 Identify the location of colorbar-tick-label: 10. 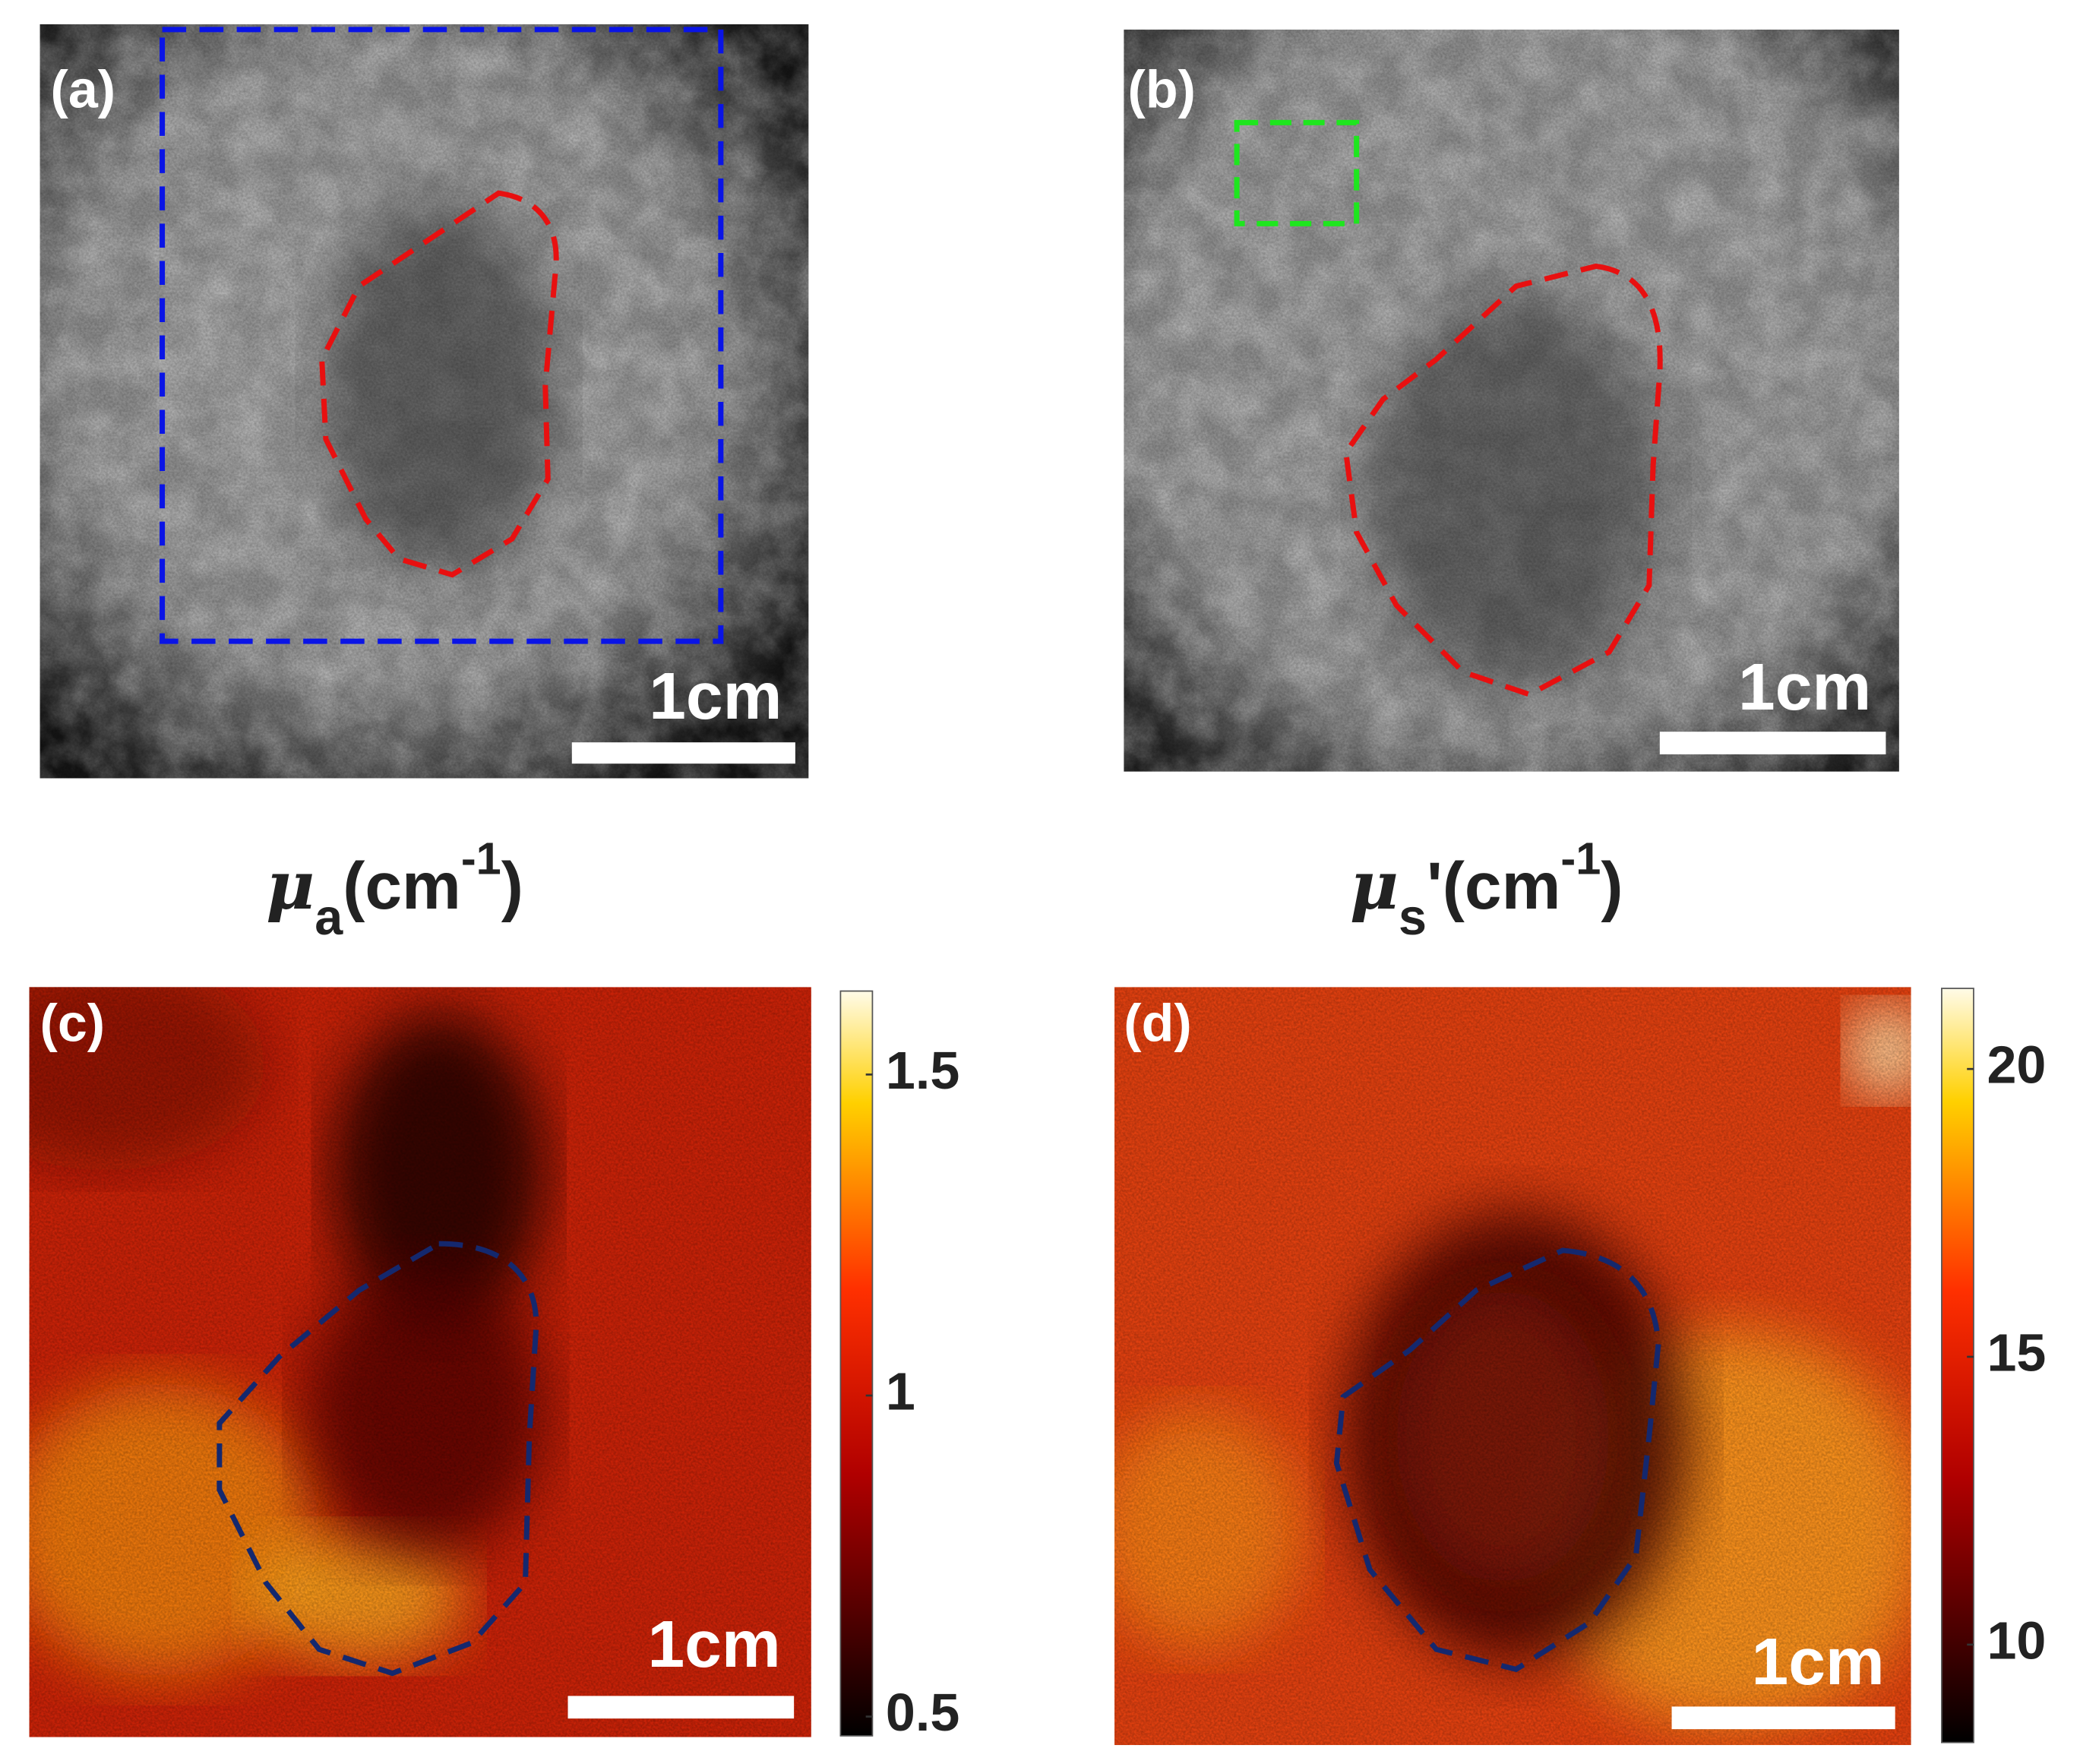
(2016, 1641).